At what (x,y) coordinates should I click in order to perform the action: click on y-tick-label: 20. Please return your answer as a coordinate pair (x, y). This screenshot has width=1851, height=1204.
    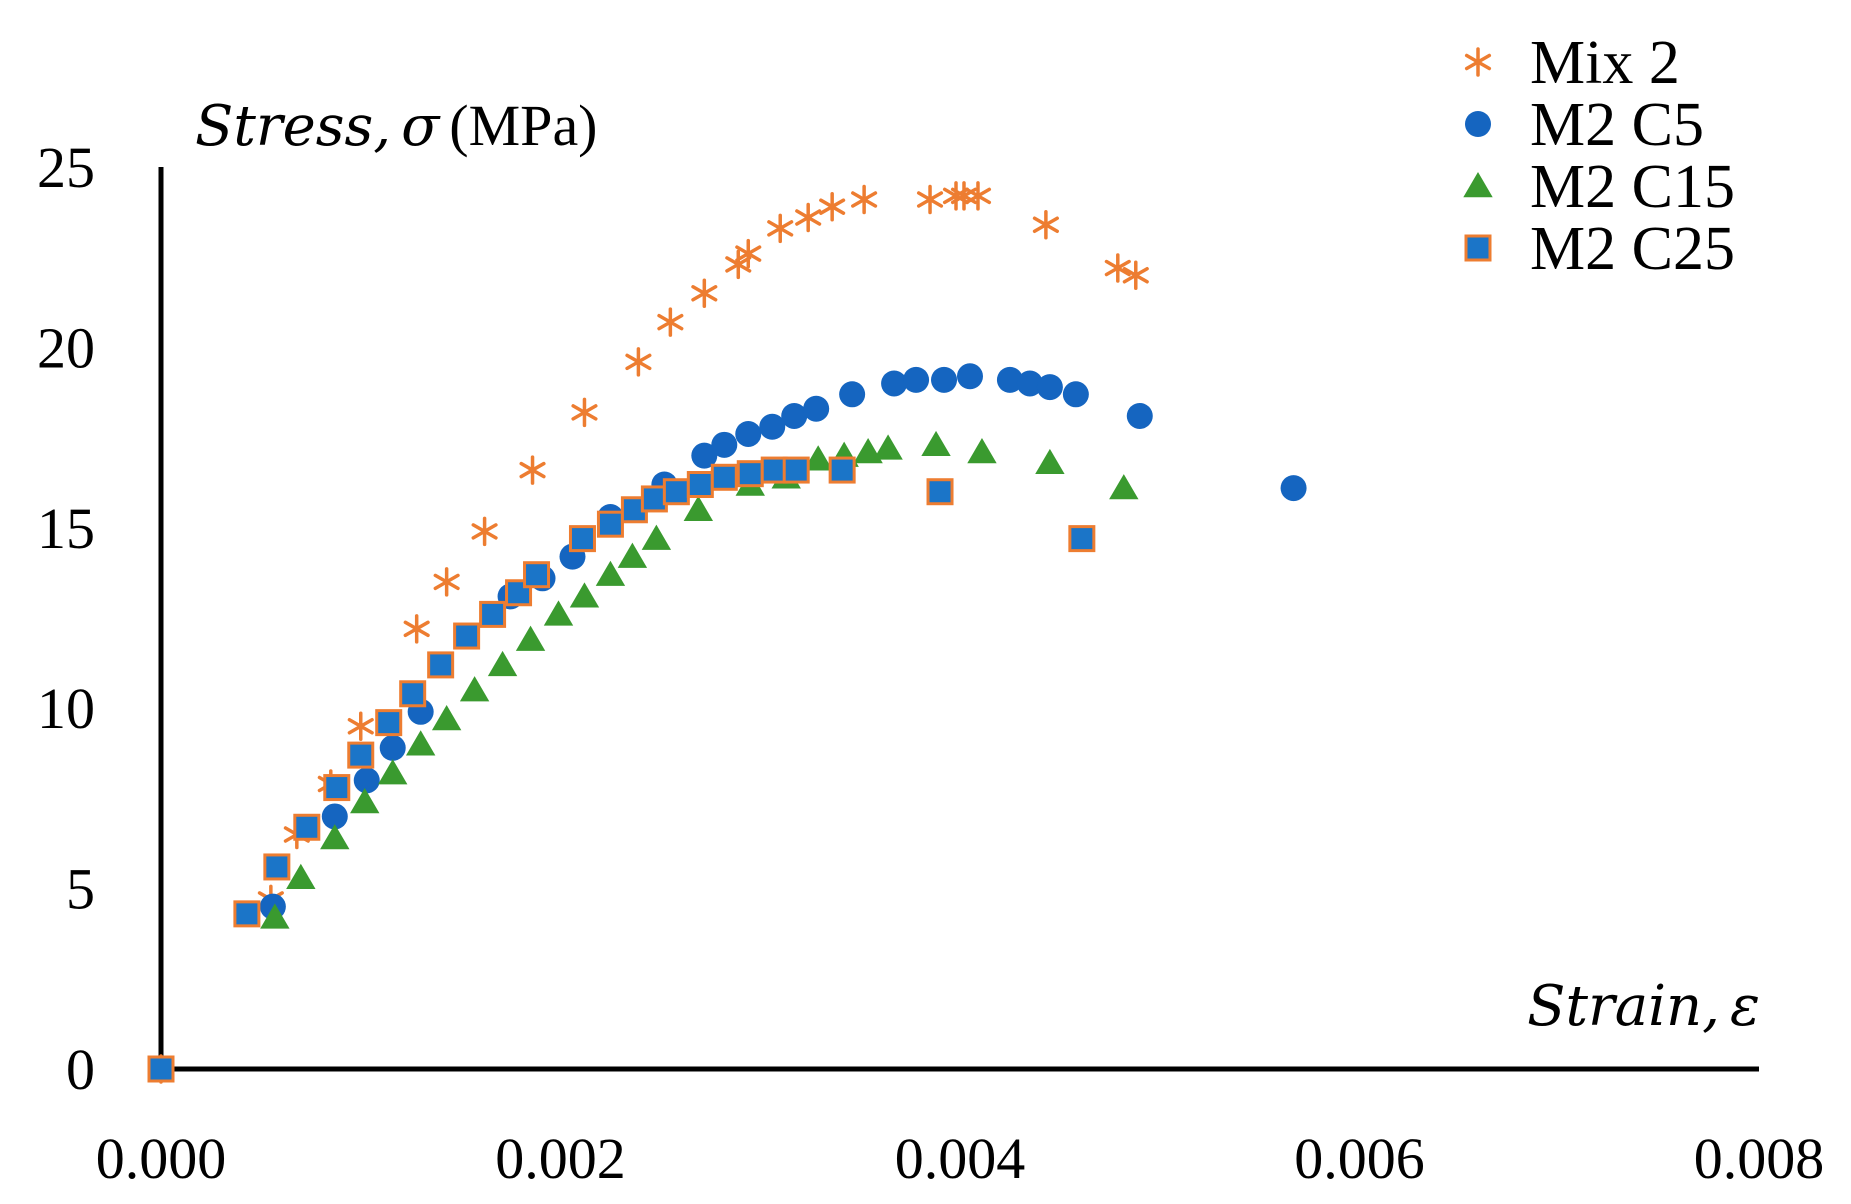
    Looking at the image, I should click on (66, 347).